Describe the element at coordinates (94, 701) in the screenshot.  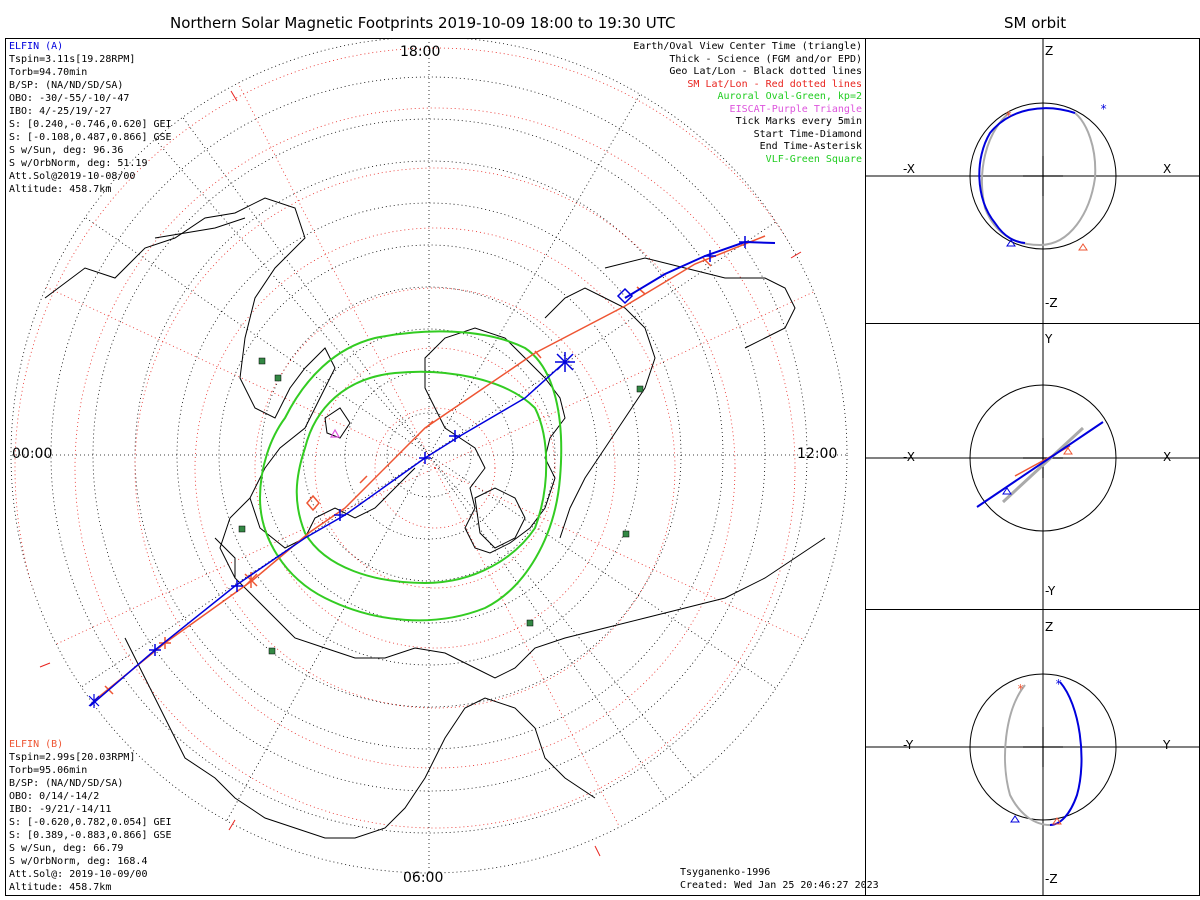
I see `elfin-a-start-asterisk` at that location.